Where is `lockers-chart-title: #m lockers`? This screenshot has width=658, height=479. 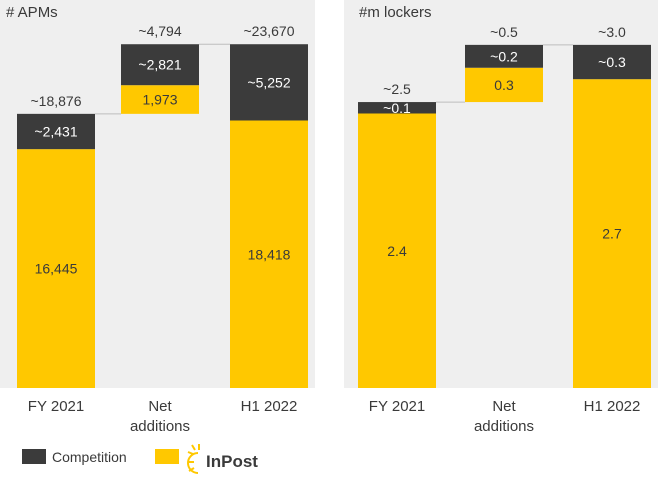
lockers-chart-title: #m lockers is located at coordinates (395, 12).